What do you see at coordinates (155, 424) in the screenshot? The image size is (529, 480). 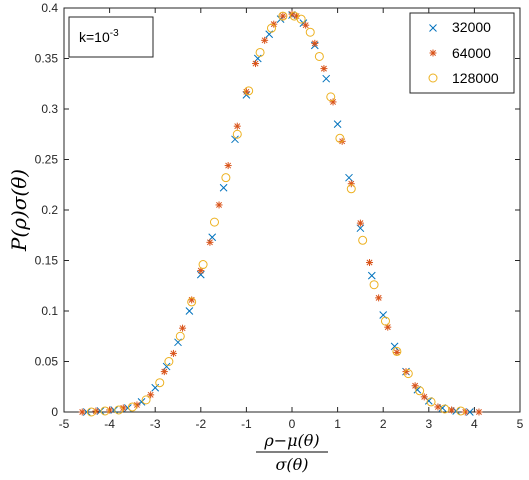 I see `x-tick-label: -3` at bounding box center [155, 424].